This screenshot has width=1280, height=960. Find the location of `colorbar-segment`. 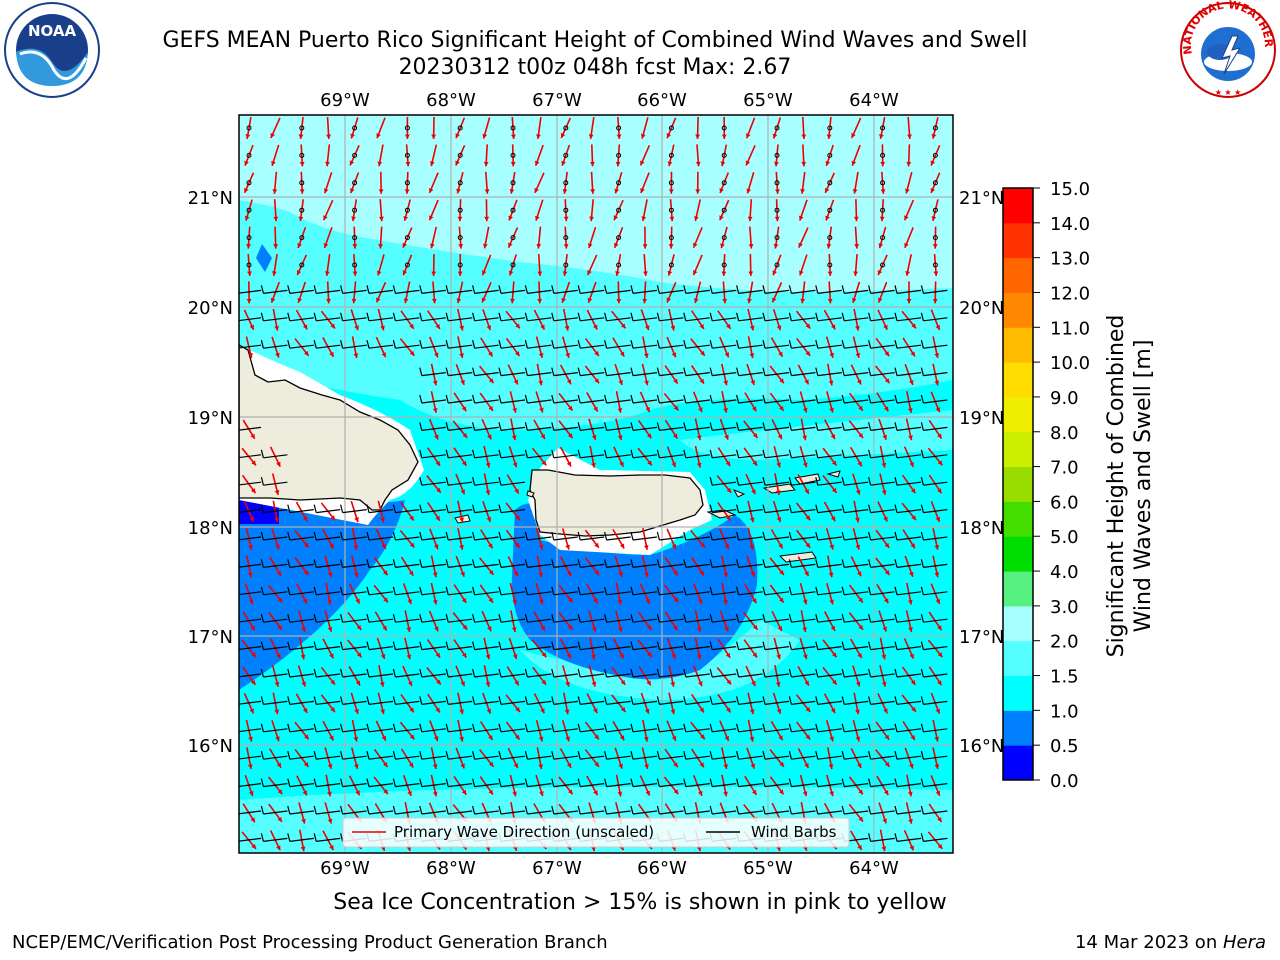

colorbar-segment is located at coordinates (1018, 380).